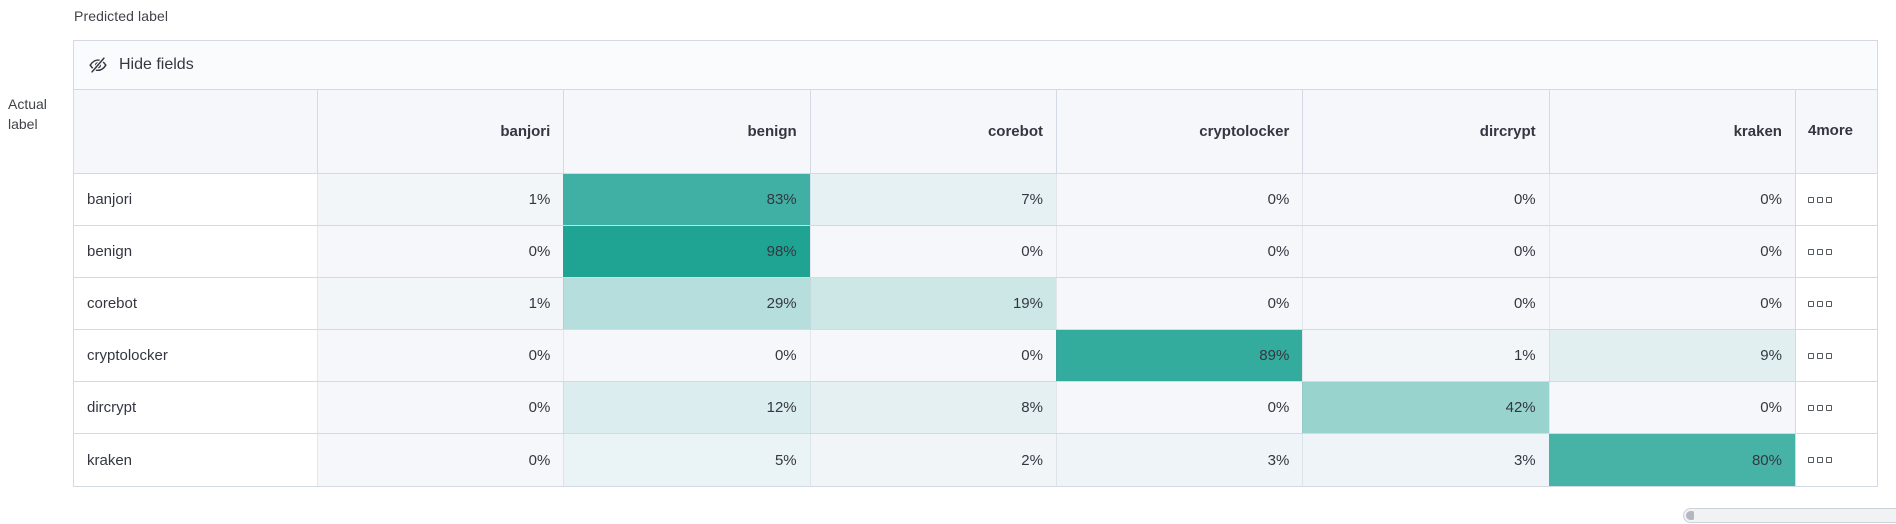 The height and width of the screenshot is (524, 1896). I want to click on matrix-row-benign: benign 0% 98% 0% 0% 0% 0%, so click(975, 252).